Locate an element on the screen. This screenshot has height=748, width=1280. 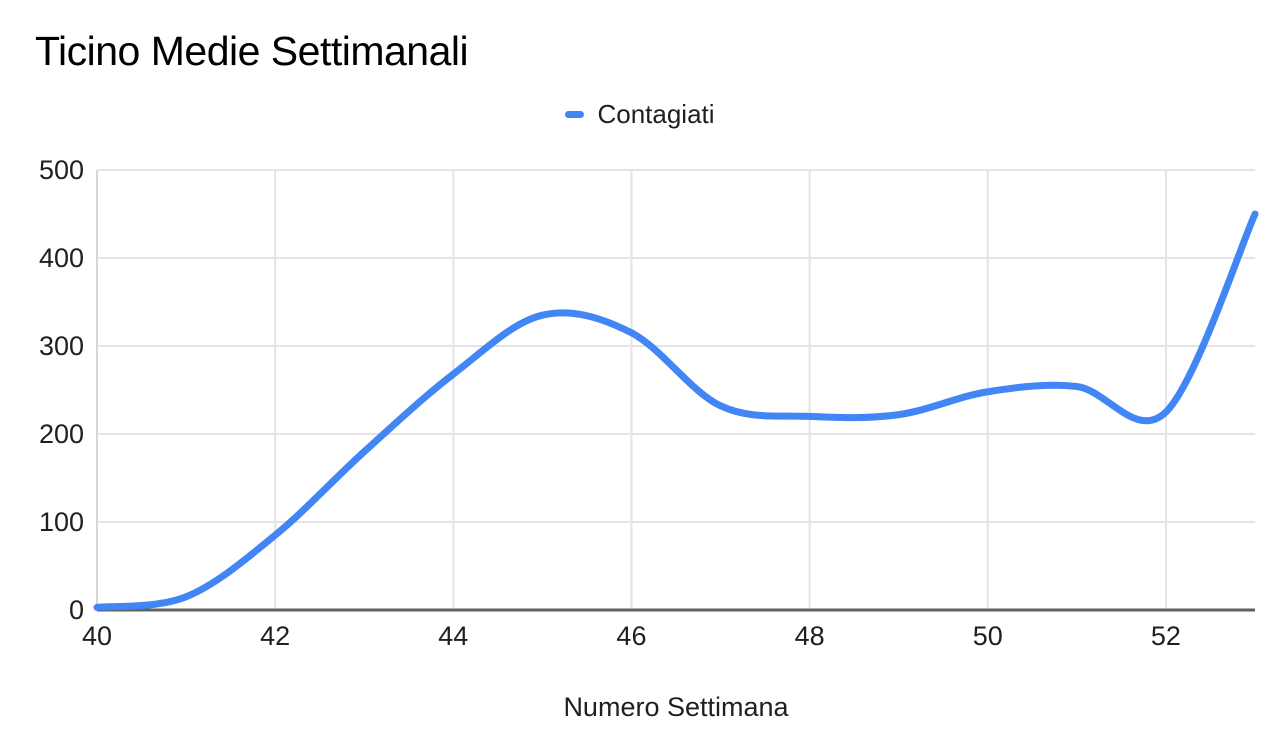
x-tick-label: 46 is located at coordinates (631, 636).